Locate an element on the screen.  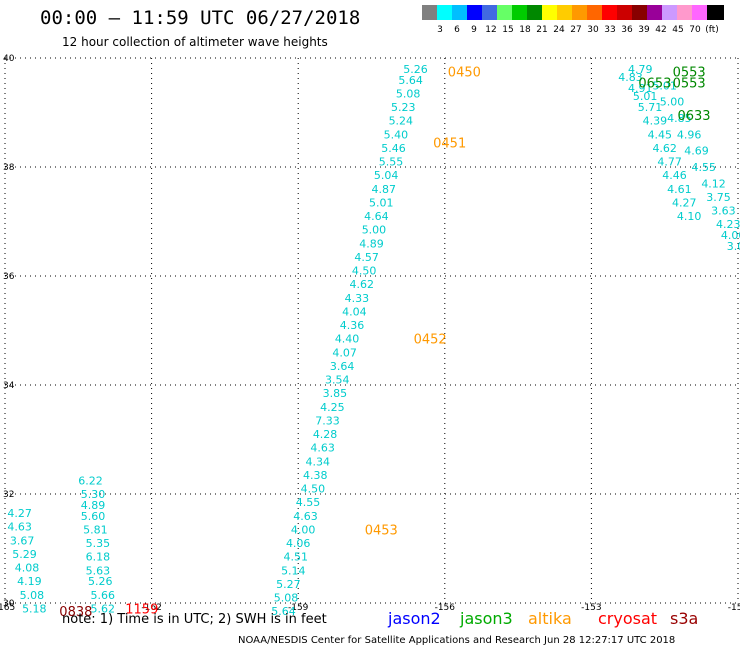
lon-tick-label: -150 is located at coordinates (734, 608).